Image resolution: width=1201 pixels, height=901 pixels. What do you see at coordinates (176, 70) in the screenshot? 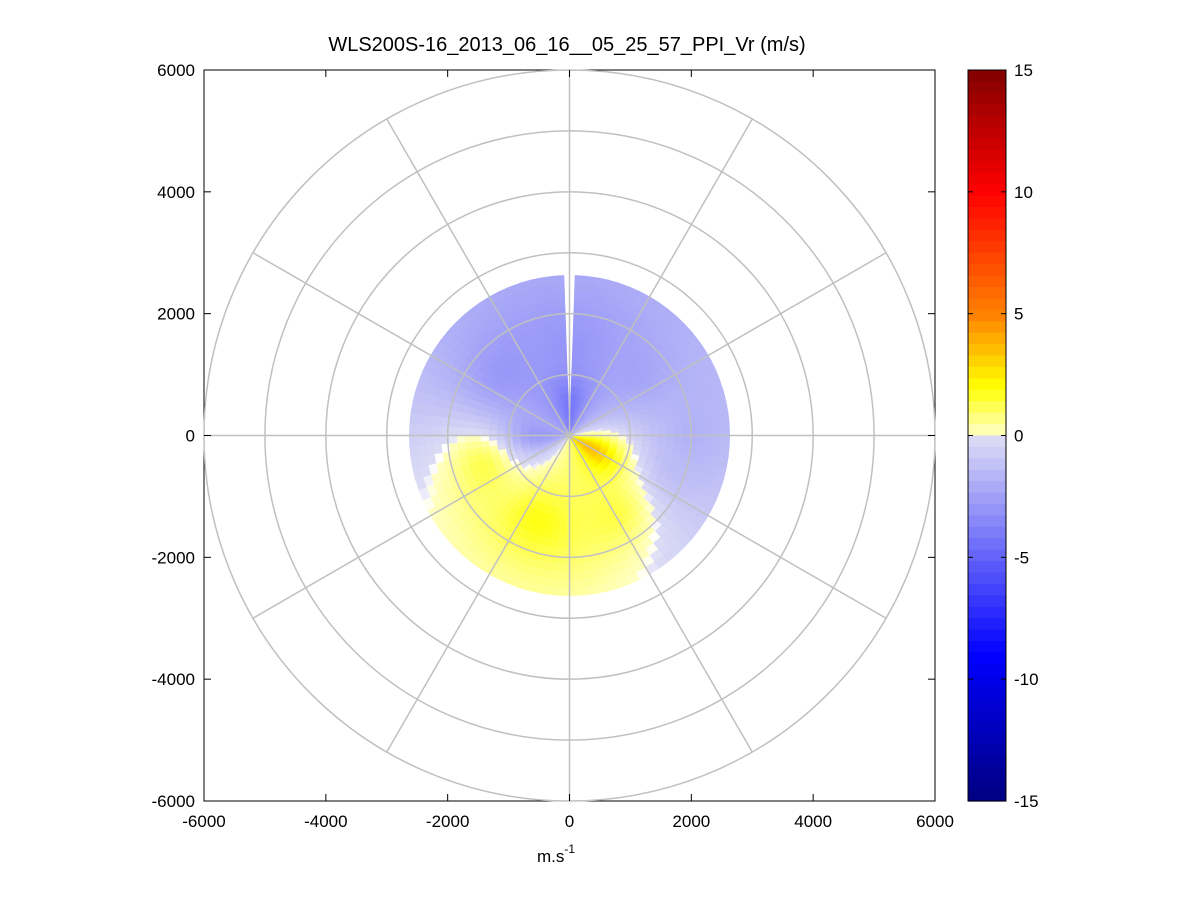
I see `y-tick-label: 6000` at bounding box center [176, 70].